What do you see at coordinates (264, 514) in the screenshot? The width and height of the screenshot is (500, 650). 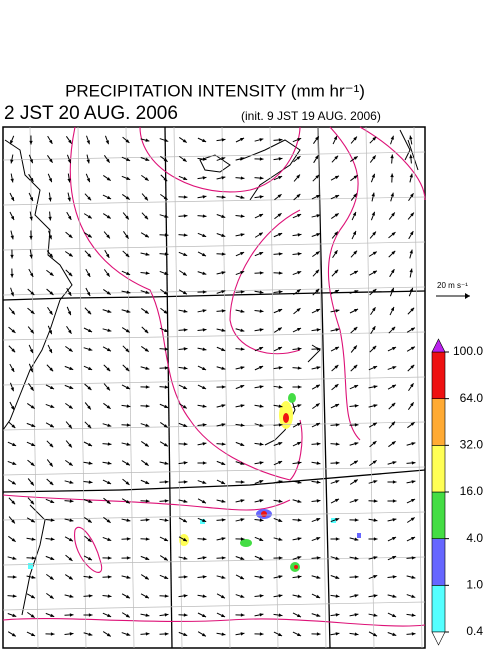 I see `rain-cell` at bounding box center [264, 514].